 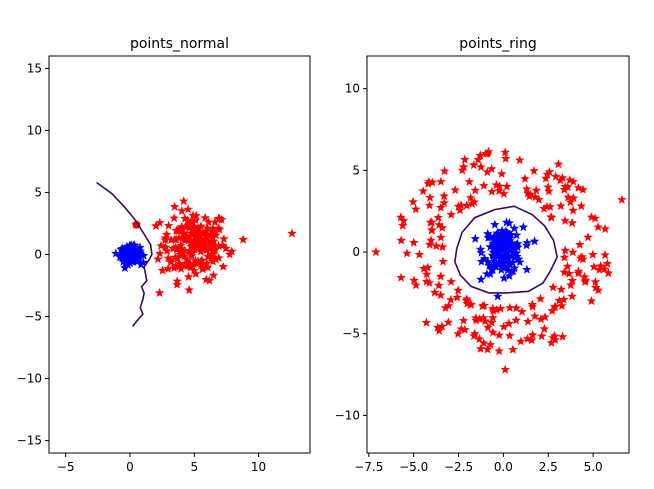 What do you see at coordinates (593, 467) in the screenshot?
I see `x-tick-label: 5.0` at bounding box center [593, 467].